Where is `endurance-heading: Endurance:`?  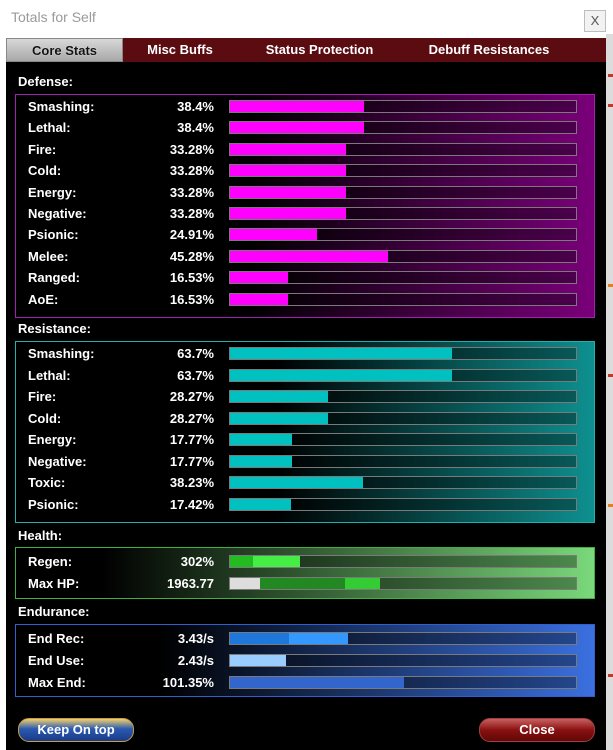 endurance-heading: Endurance: is located at coordinates (54, 611).